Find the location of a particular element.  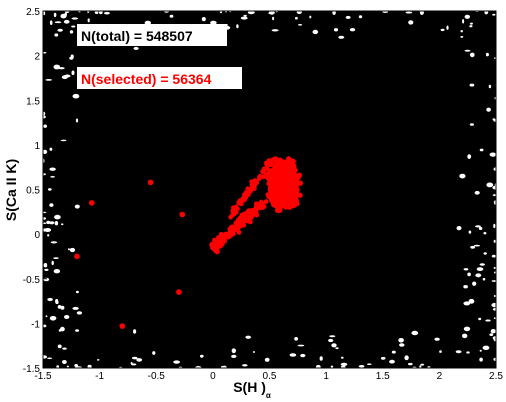

x-axis-label: S(H )α is located at coordinates (252, 389).